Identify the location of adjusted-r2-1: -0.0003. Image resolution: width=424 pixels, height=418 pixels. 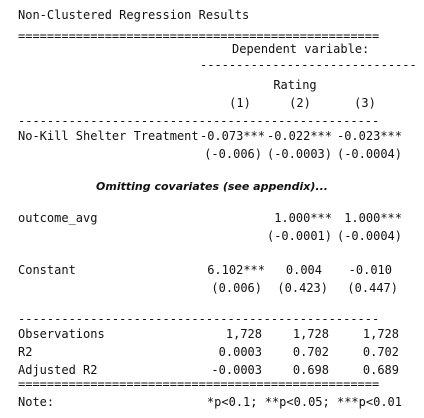
(236, 370).